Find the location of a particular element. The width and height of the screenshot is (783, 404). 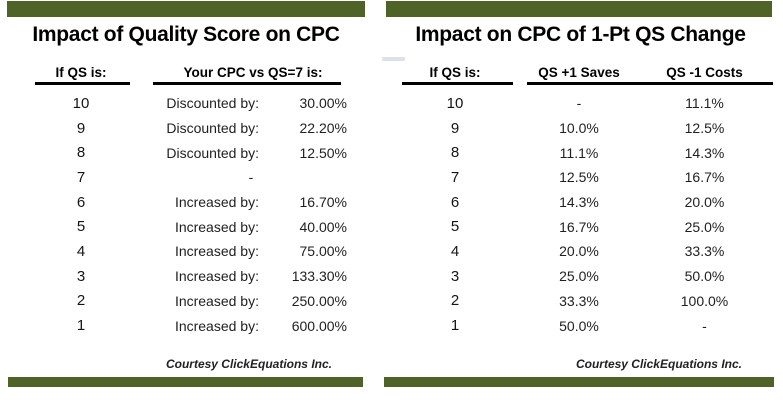

saves-value: 11.1% is located at coordinates (579, 152).